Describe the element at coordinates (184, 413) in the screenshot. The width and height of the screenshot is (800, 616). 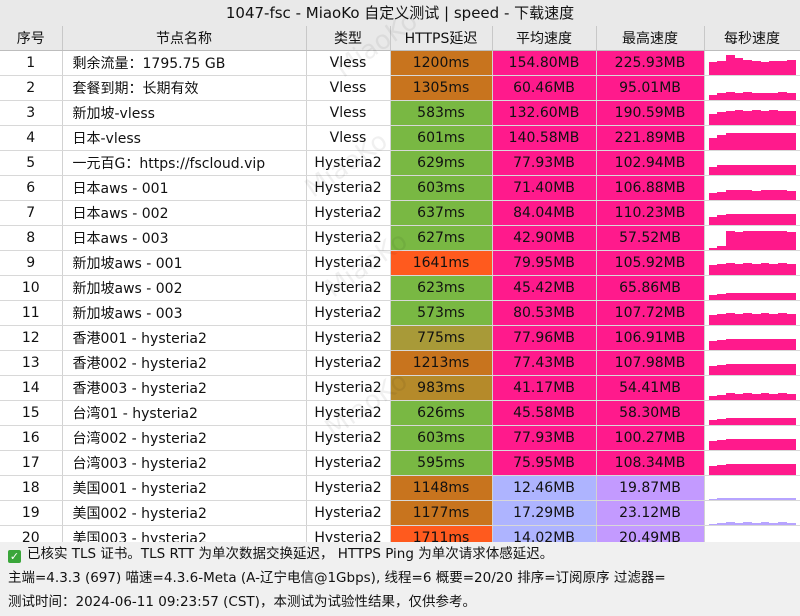
I see `row-node-name: 台湾01 - hysteria2` at that location.